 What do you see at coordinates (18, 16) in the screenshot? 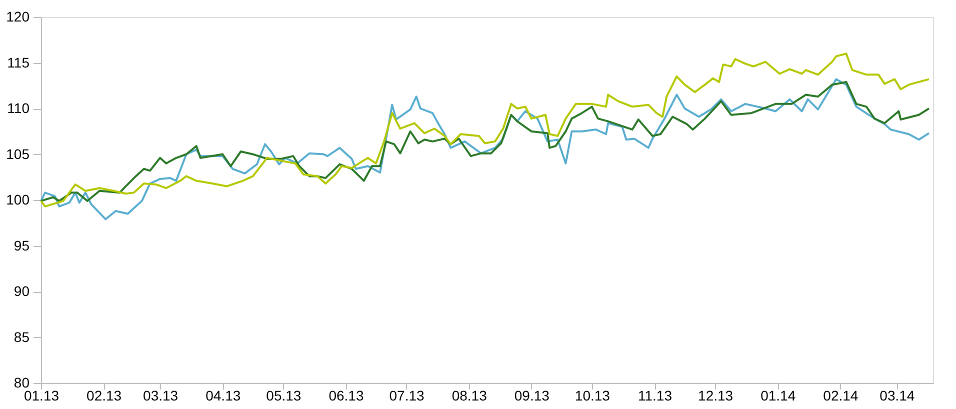
I see `y-tick-label: 120` at bounding box center [18, 16].